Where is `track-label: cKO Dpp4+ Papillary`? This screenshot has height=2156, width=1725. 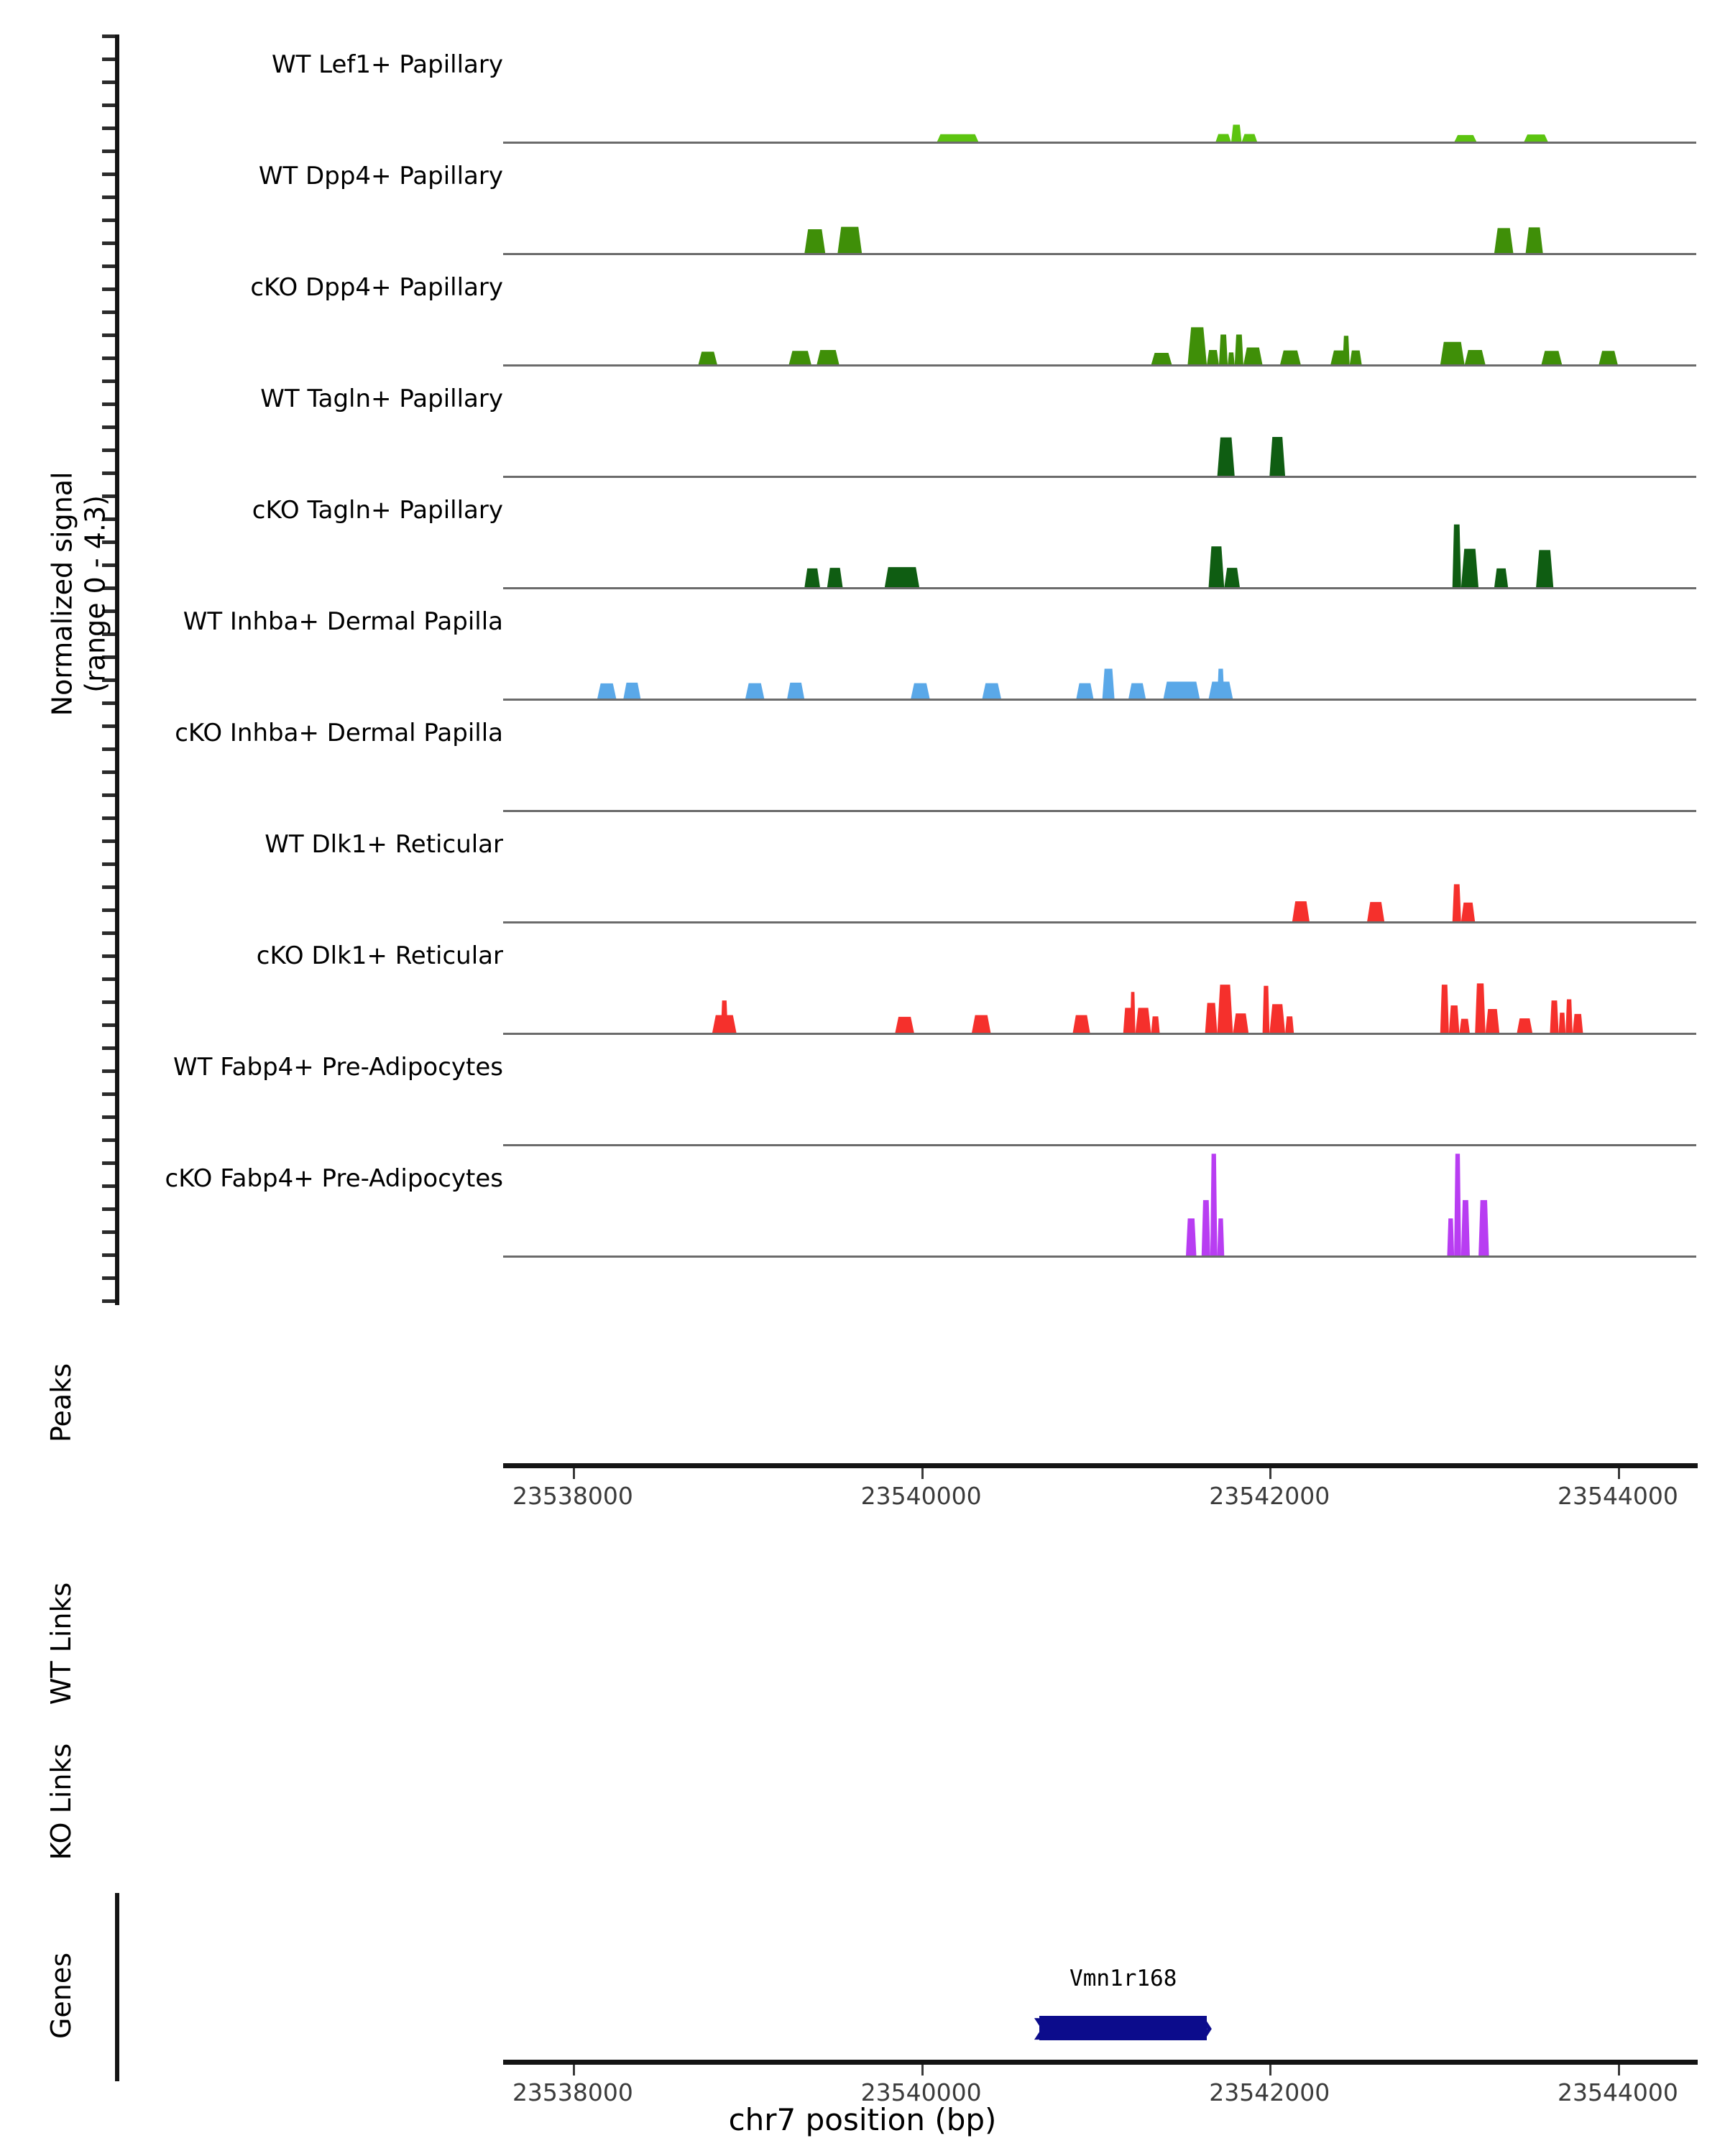 track-label: cKO Dpp4+ Papillary is located at coordinates (376, 287).